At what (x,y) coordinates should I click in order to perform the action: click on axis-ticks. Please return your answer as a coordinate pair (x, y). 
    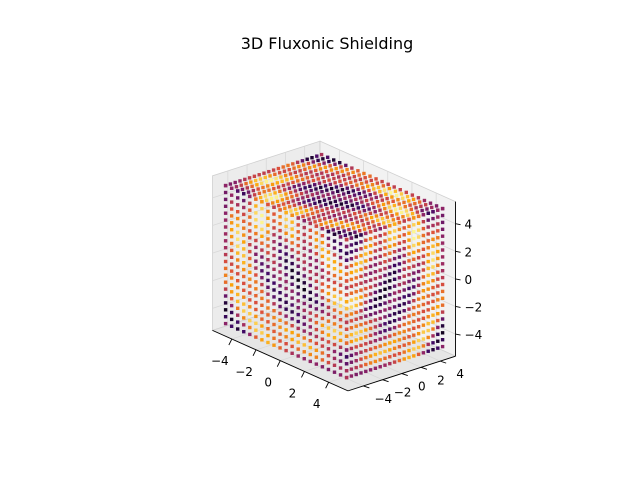
    Looking at the image, I should click on (344, 306).